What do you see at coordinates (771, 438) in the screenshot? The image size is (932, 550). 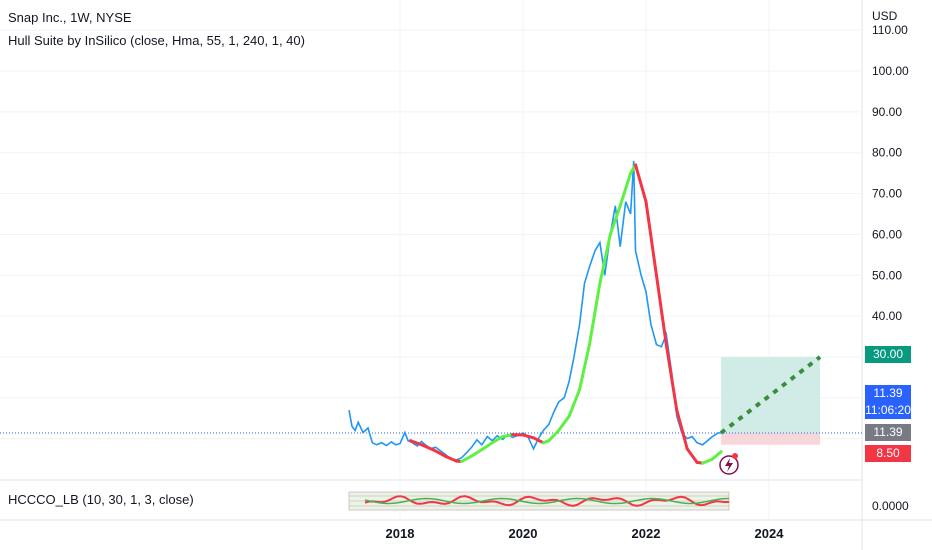 I see `stop-zone` at bounding box center [771, 438].